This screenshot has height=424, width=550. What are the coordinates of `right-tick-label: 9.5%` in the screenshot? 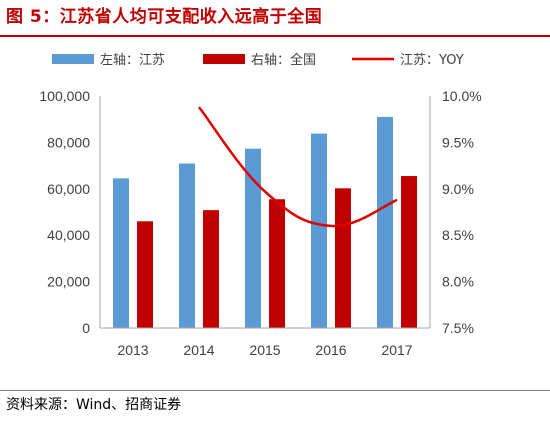 It's located at (458, 142).